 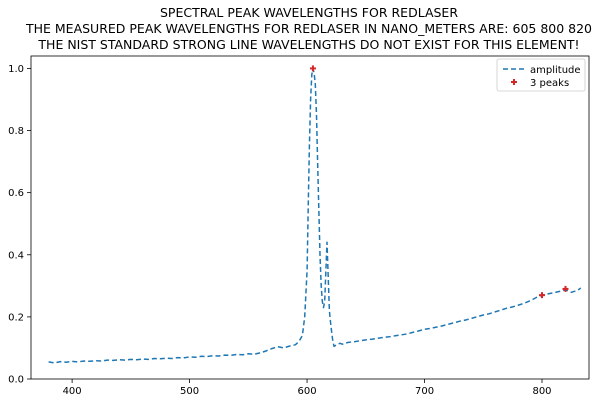 I want to click on y-tick-label: 0.6, so click(x=16, y=193).